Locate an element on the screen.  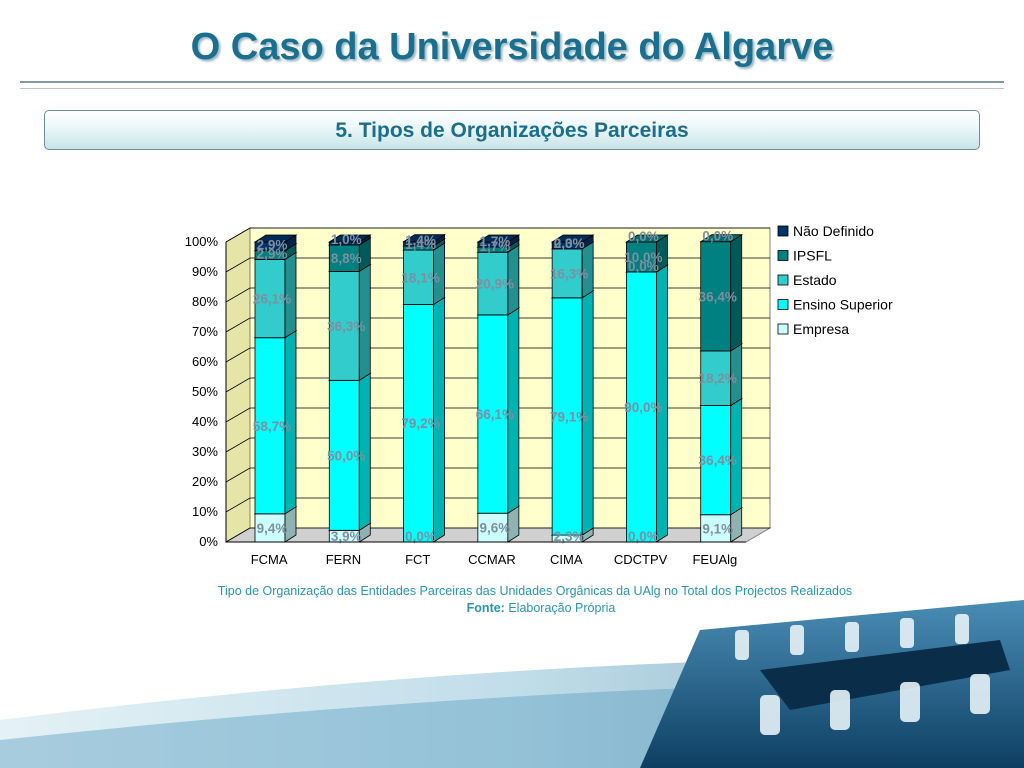
x-tick-label: CDCTPV is located at coordinates (641, 559).